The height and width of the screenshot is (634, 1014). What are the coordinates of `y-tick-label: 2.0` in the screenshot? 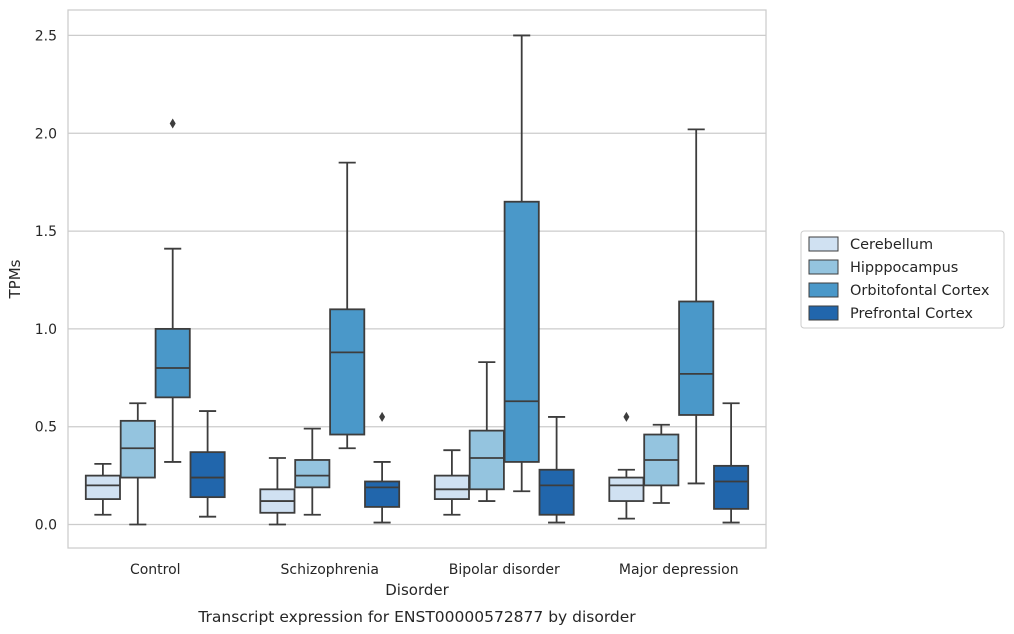 It's located at (46, 134).